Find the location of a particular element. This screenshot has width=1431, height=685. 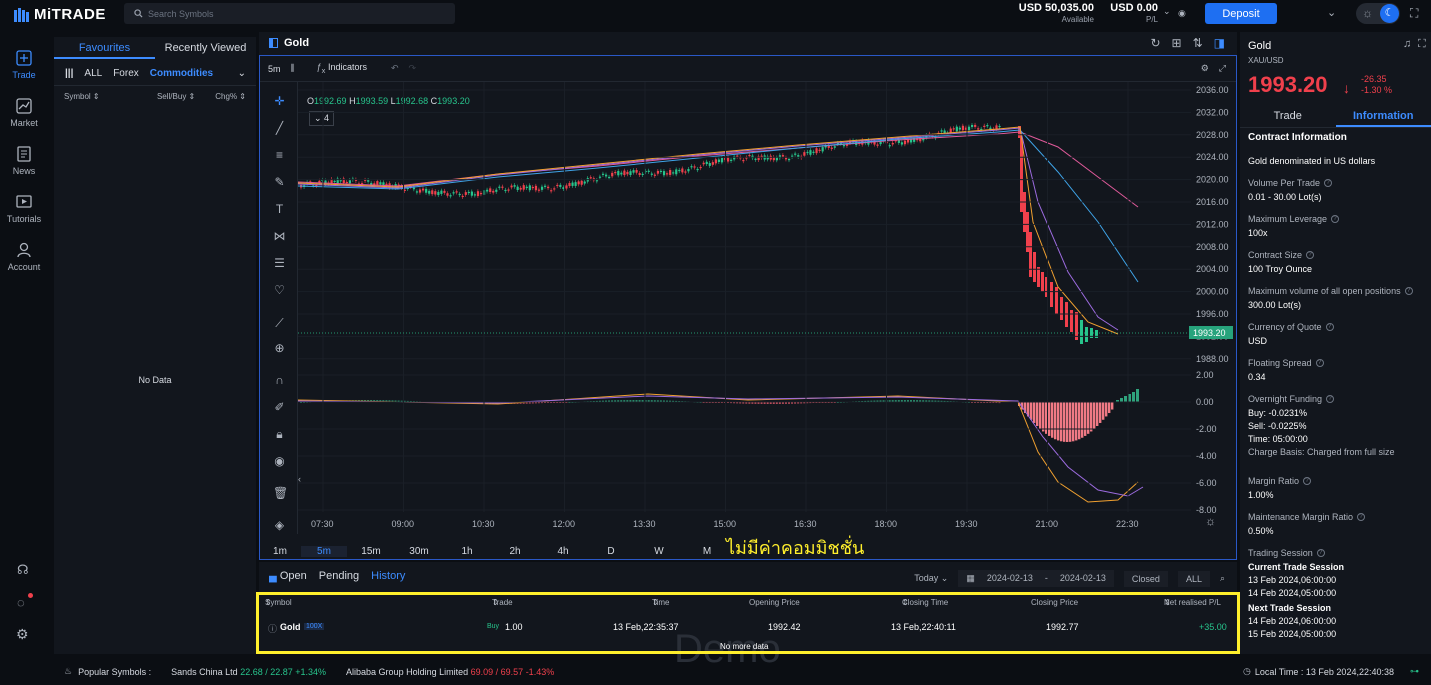

filter-all: ALL is located at coordinates (93, 73).